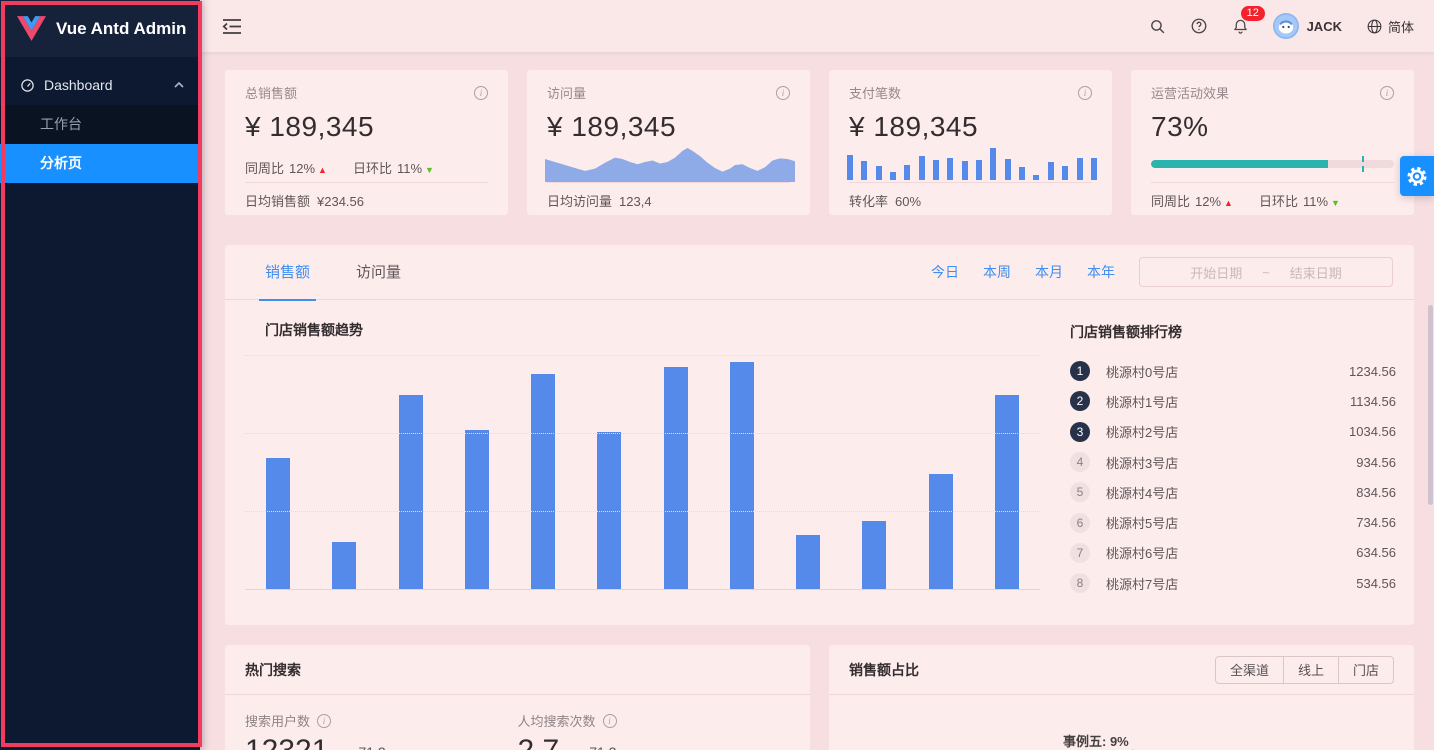 This screenshot has height=750, width=1434. I want to click on quick-ranges: 今日 本周 本月 本年, so click(1023, 272).